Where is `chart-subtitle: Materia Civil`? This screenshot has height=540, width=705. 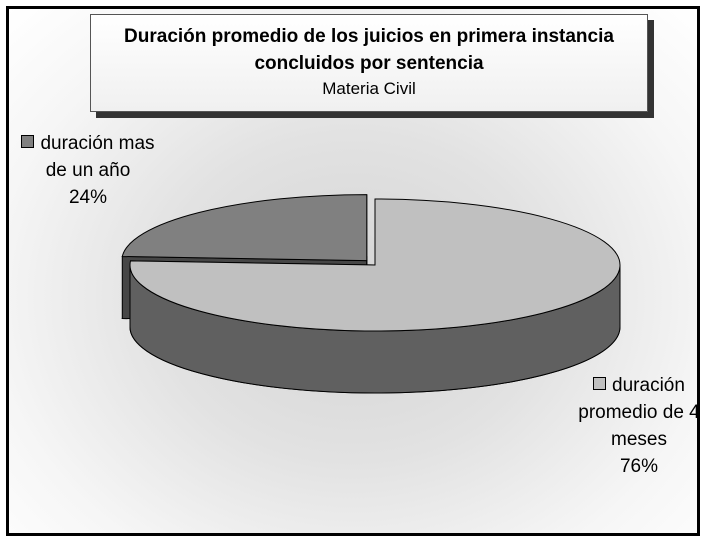 chart-subtitle: Materia Civil is located at coordinates (369, 88).